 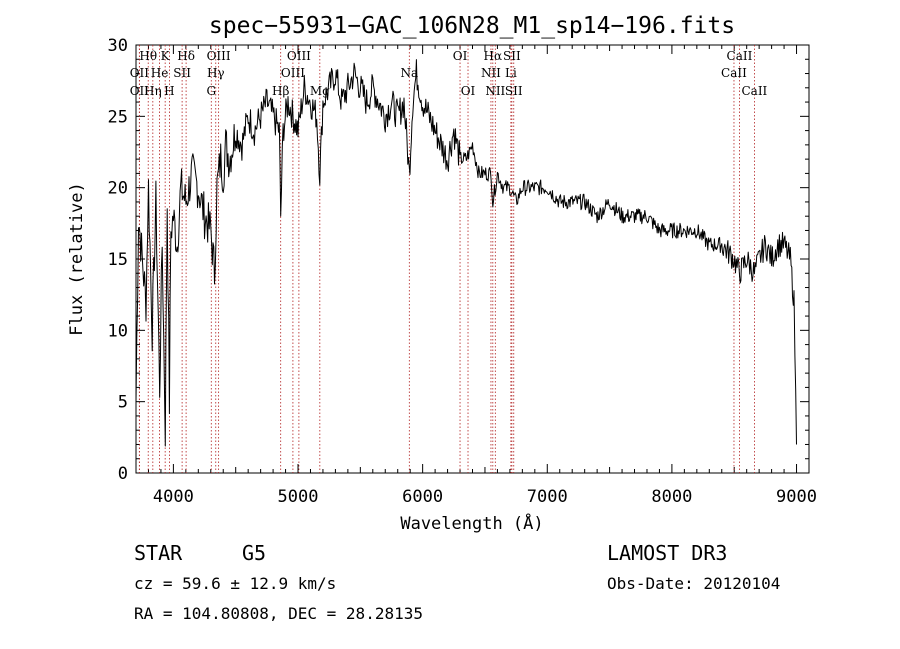 I want to click on x-tick-label: 7000, so click(x=547, y=497).